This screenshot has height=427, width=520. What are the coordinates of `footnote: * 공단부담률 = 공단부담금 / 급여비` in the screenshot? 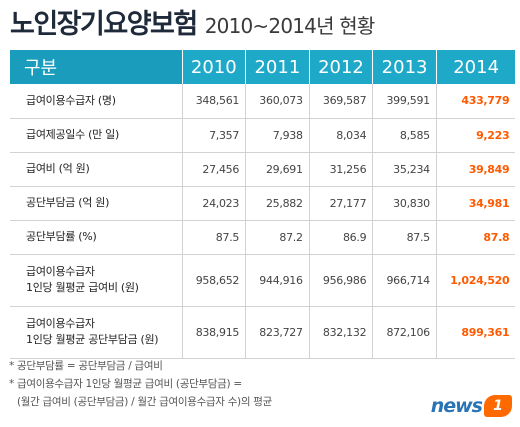 It's located at (86, 366).